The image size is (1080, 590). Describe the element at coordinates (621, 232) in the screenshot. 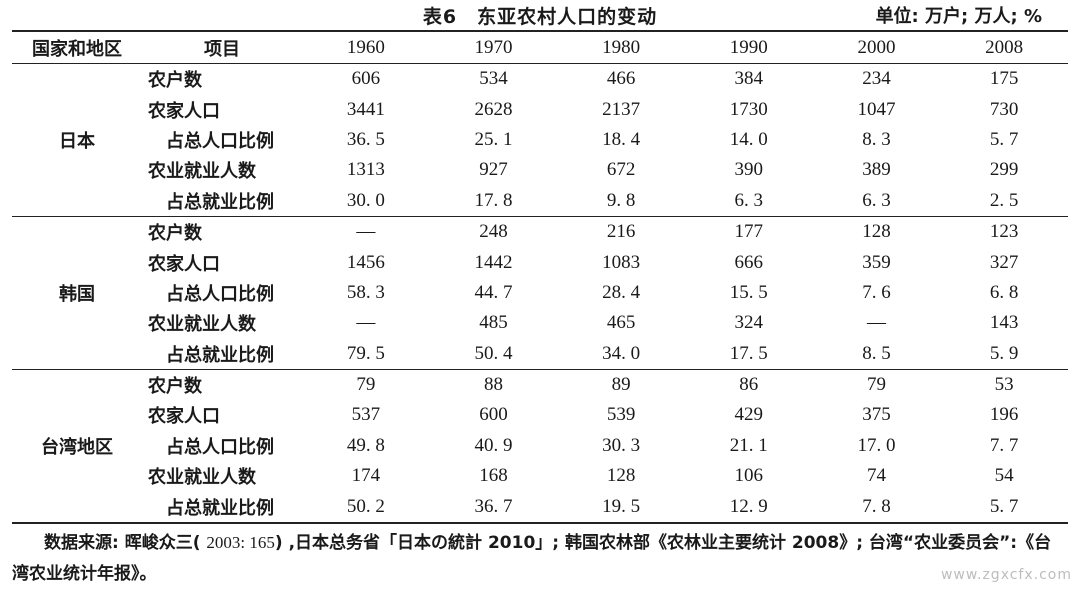

I see `value-cell: 216` at that location.